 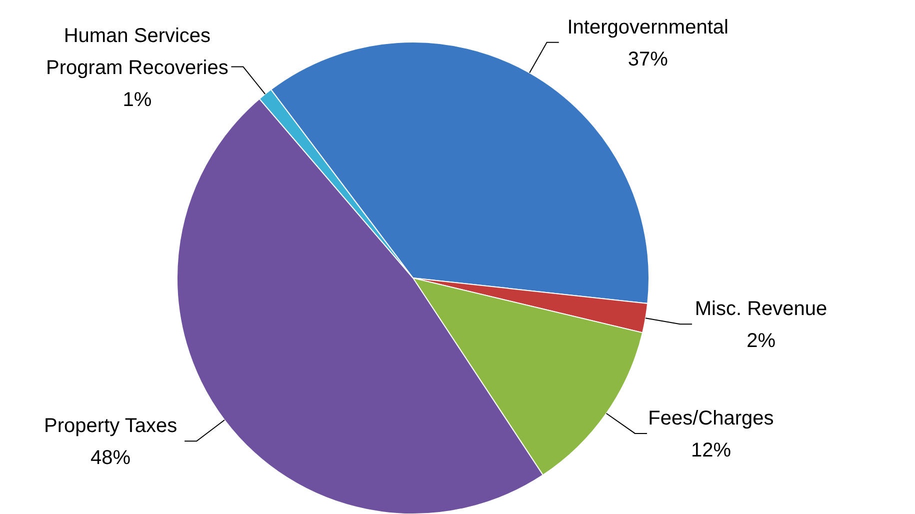 I want to click on slice-label: Property Taxes, so click(x=111, y=426).